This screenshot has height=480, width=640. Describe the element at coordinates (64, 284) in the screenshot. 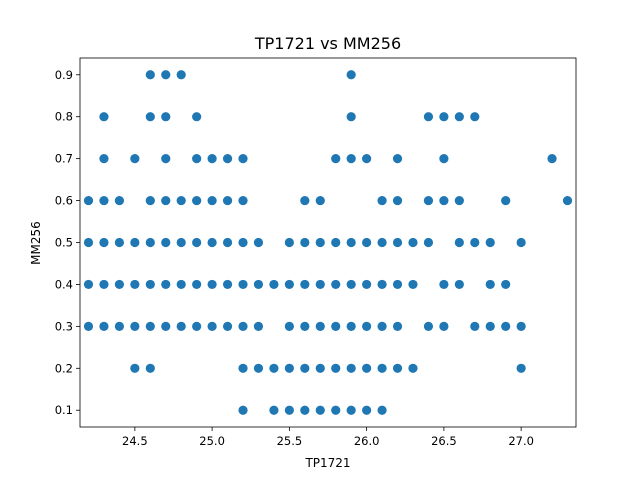

I see `y-tick-label: 0.4` at that location.